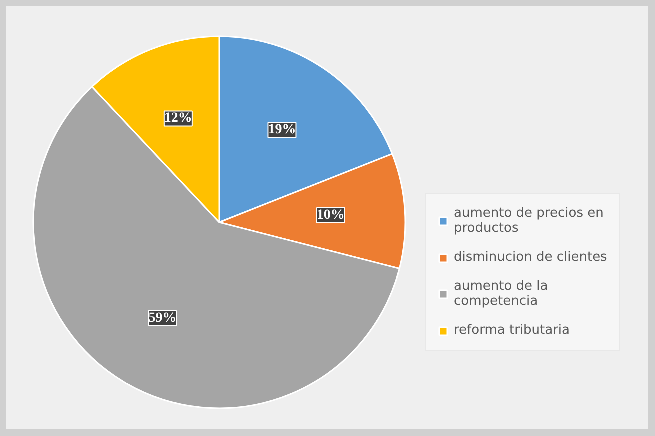  Describe the element at coordinates (529, 221) in the screenshot. I see `legend-label: aumento de precios en productos` at that location.